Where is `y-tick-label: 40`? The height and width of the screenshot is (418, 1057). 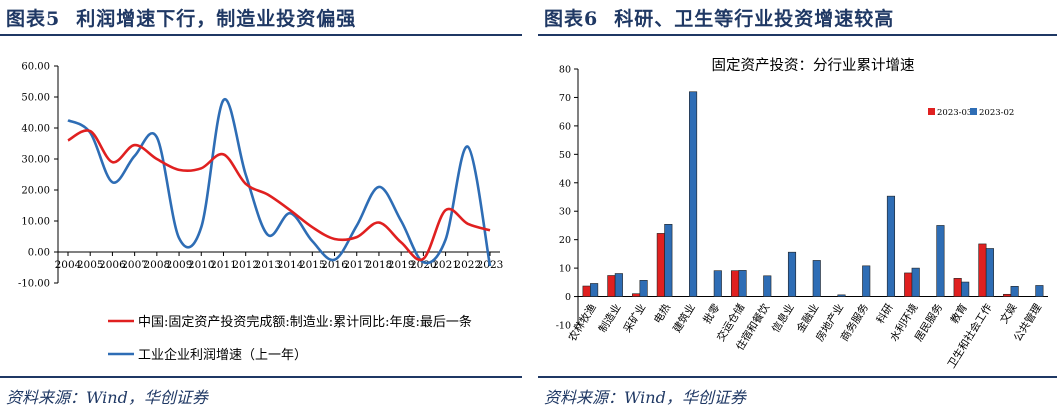 y-tick-label: 40 is located at coordinates (565, 183).